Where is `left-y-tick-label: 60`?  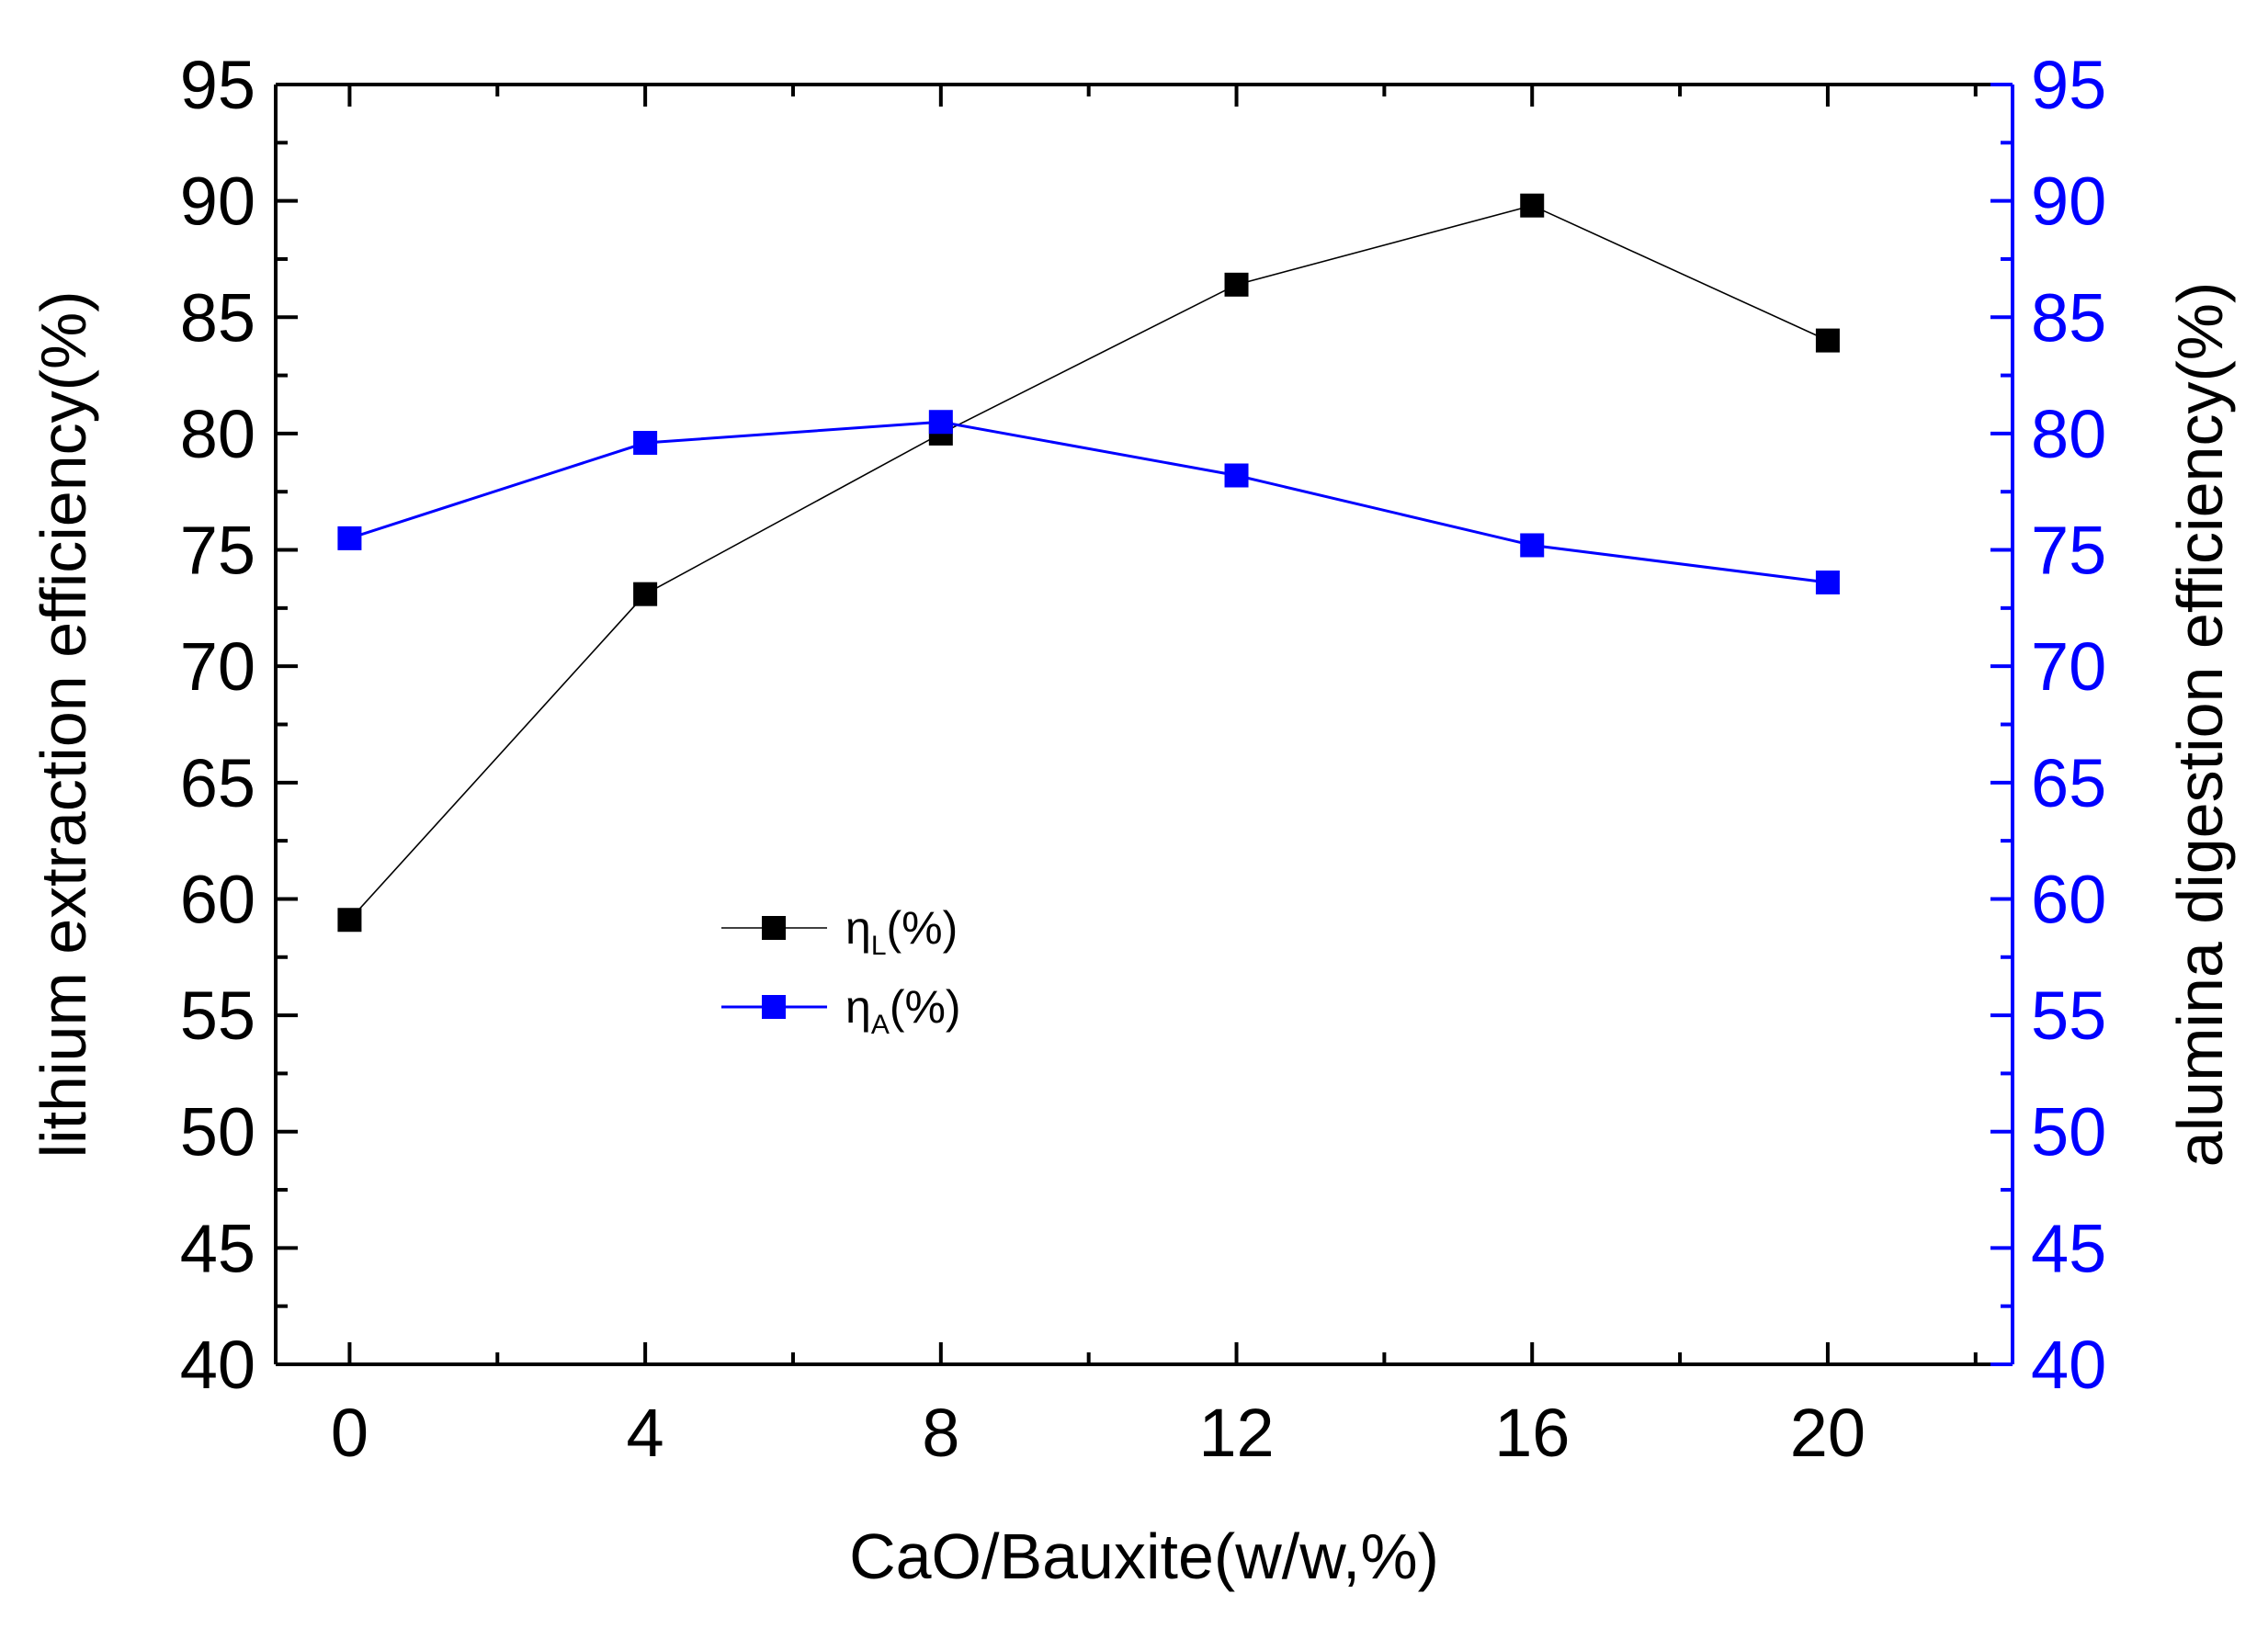
left-y-tick-label: 60 is located at coordinates (218, 899).